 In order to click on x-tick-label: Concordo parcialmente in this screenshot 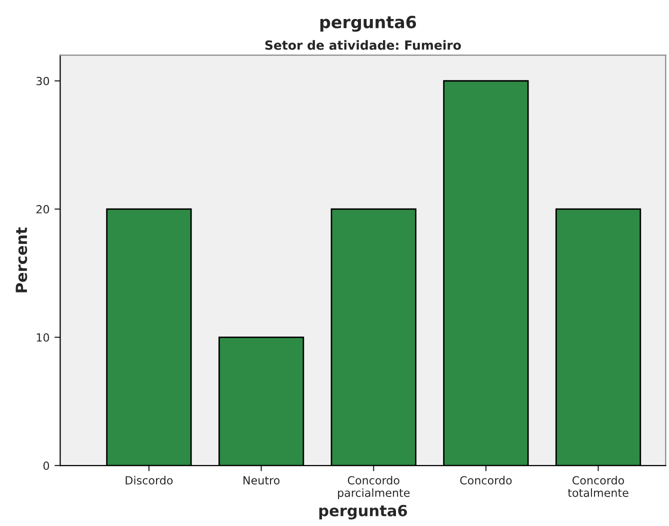, I will do `click(374, 488)`.